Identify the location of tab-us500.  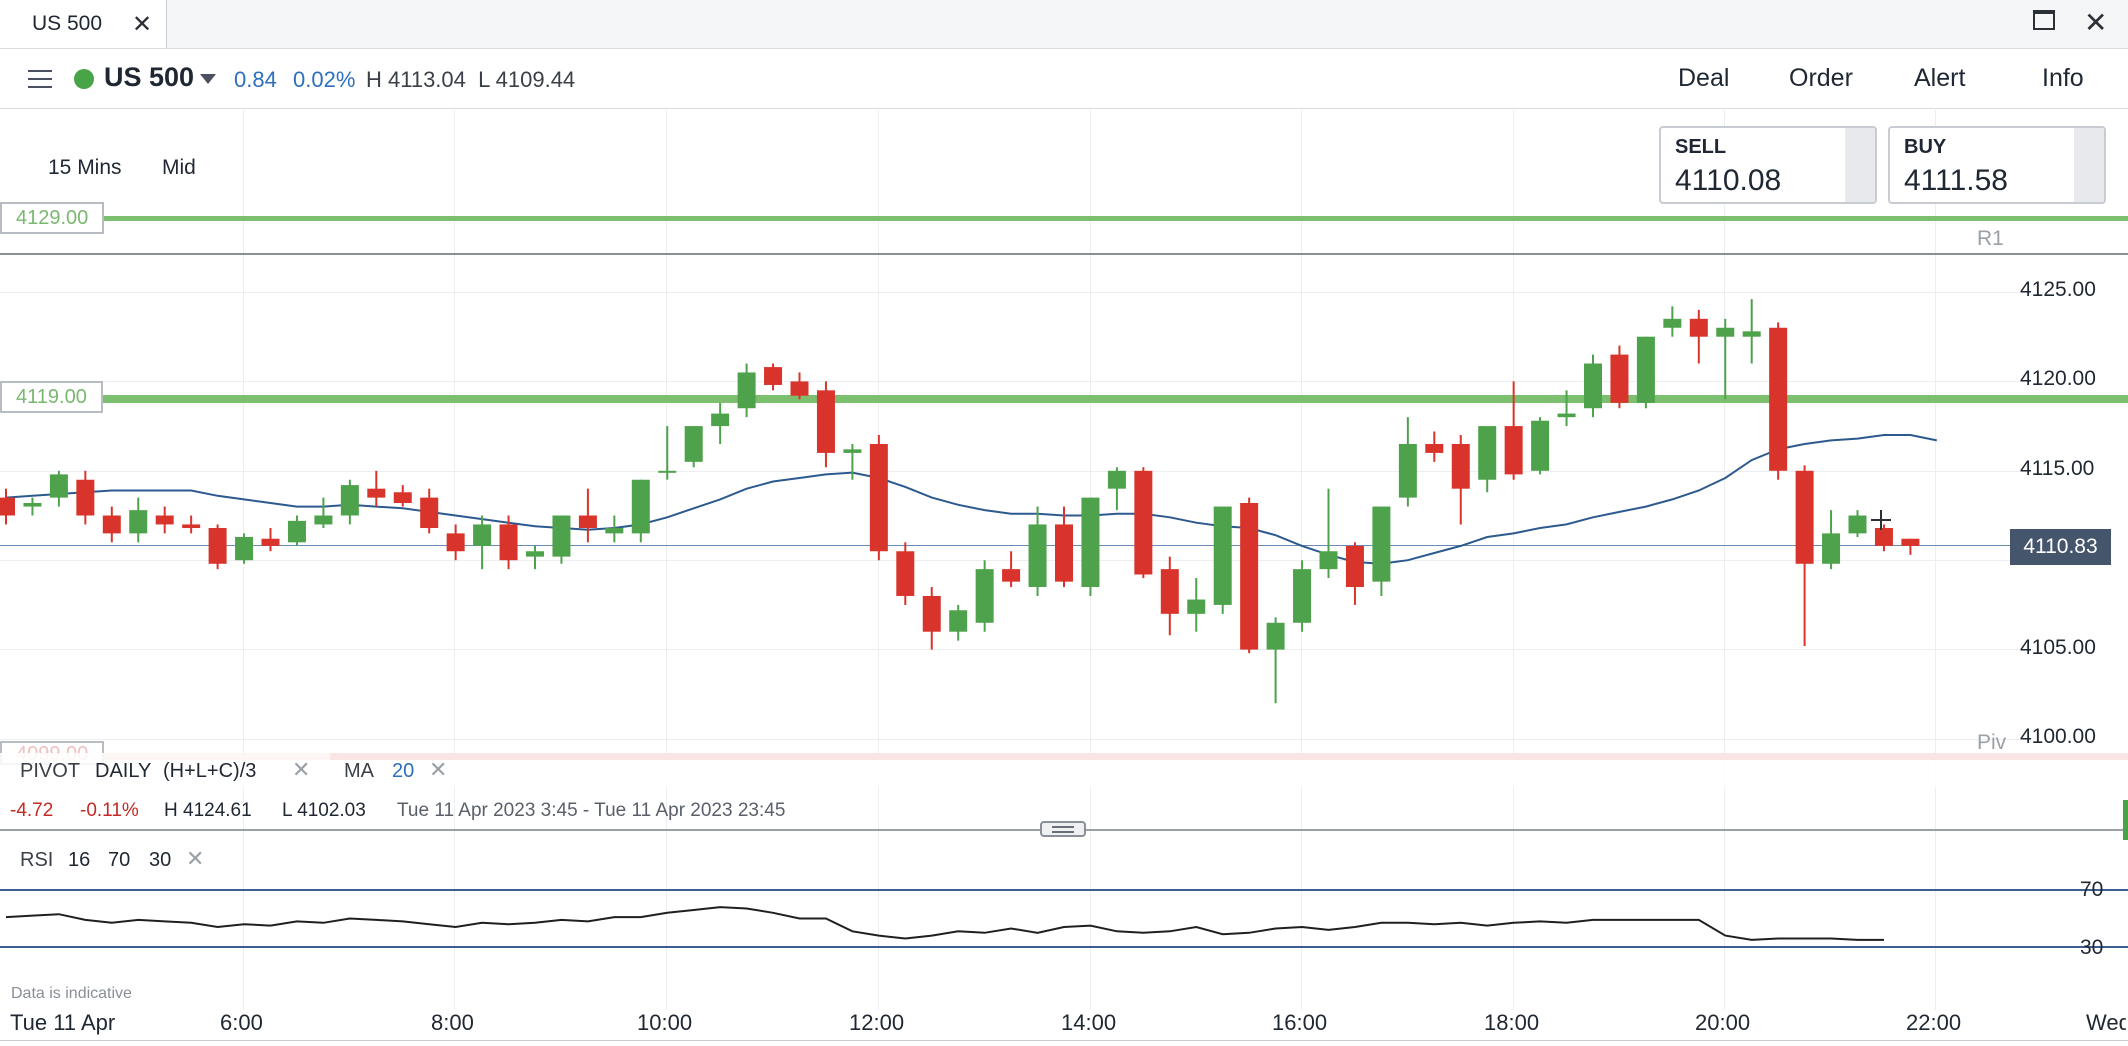
(83, 24).